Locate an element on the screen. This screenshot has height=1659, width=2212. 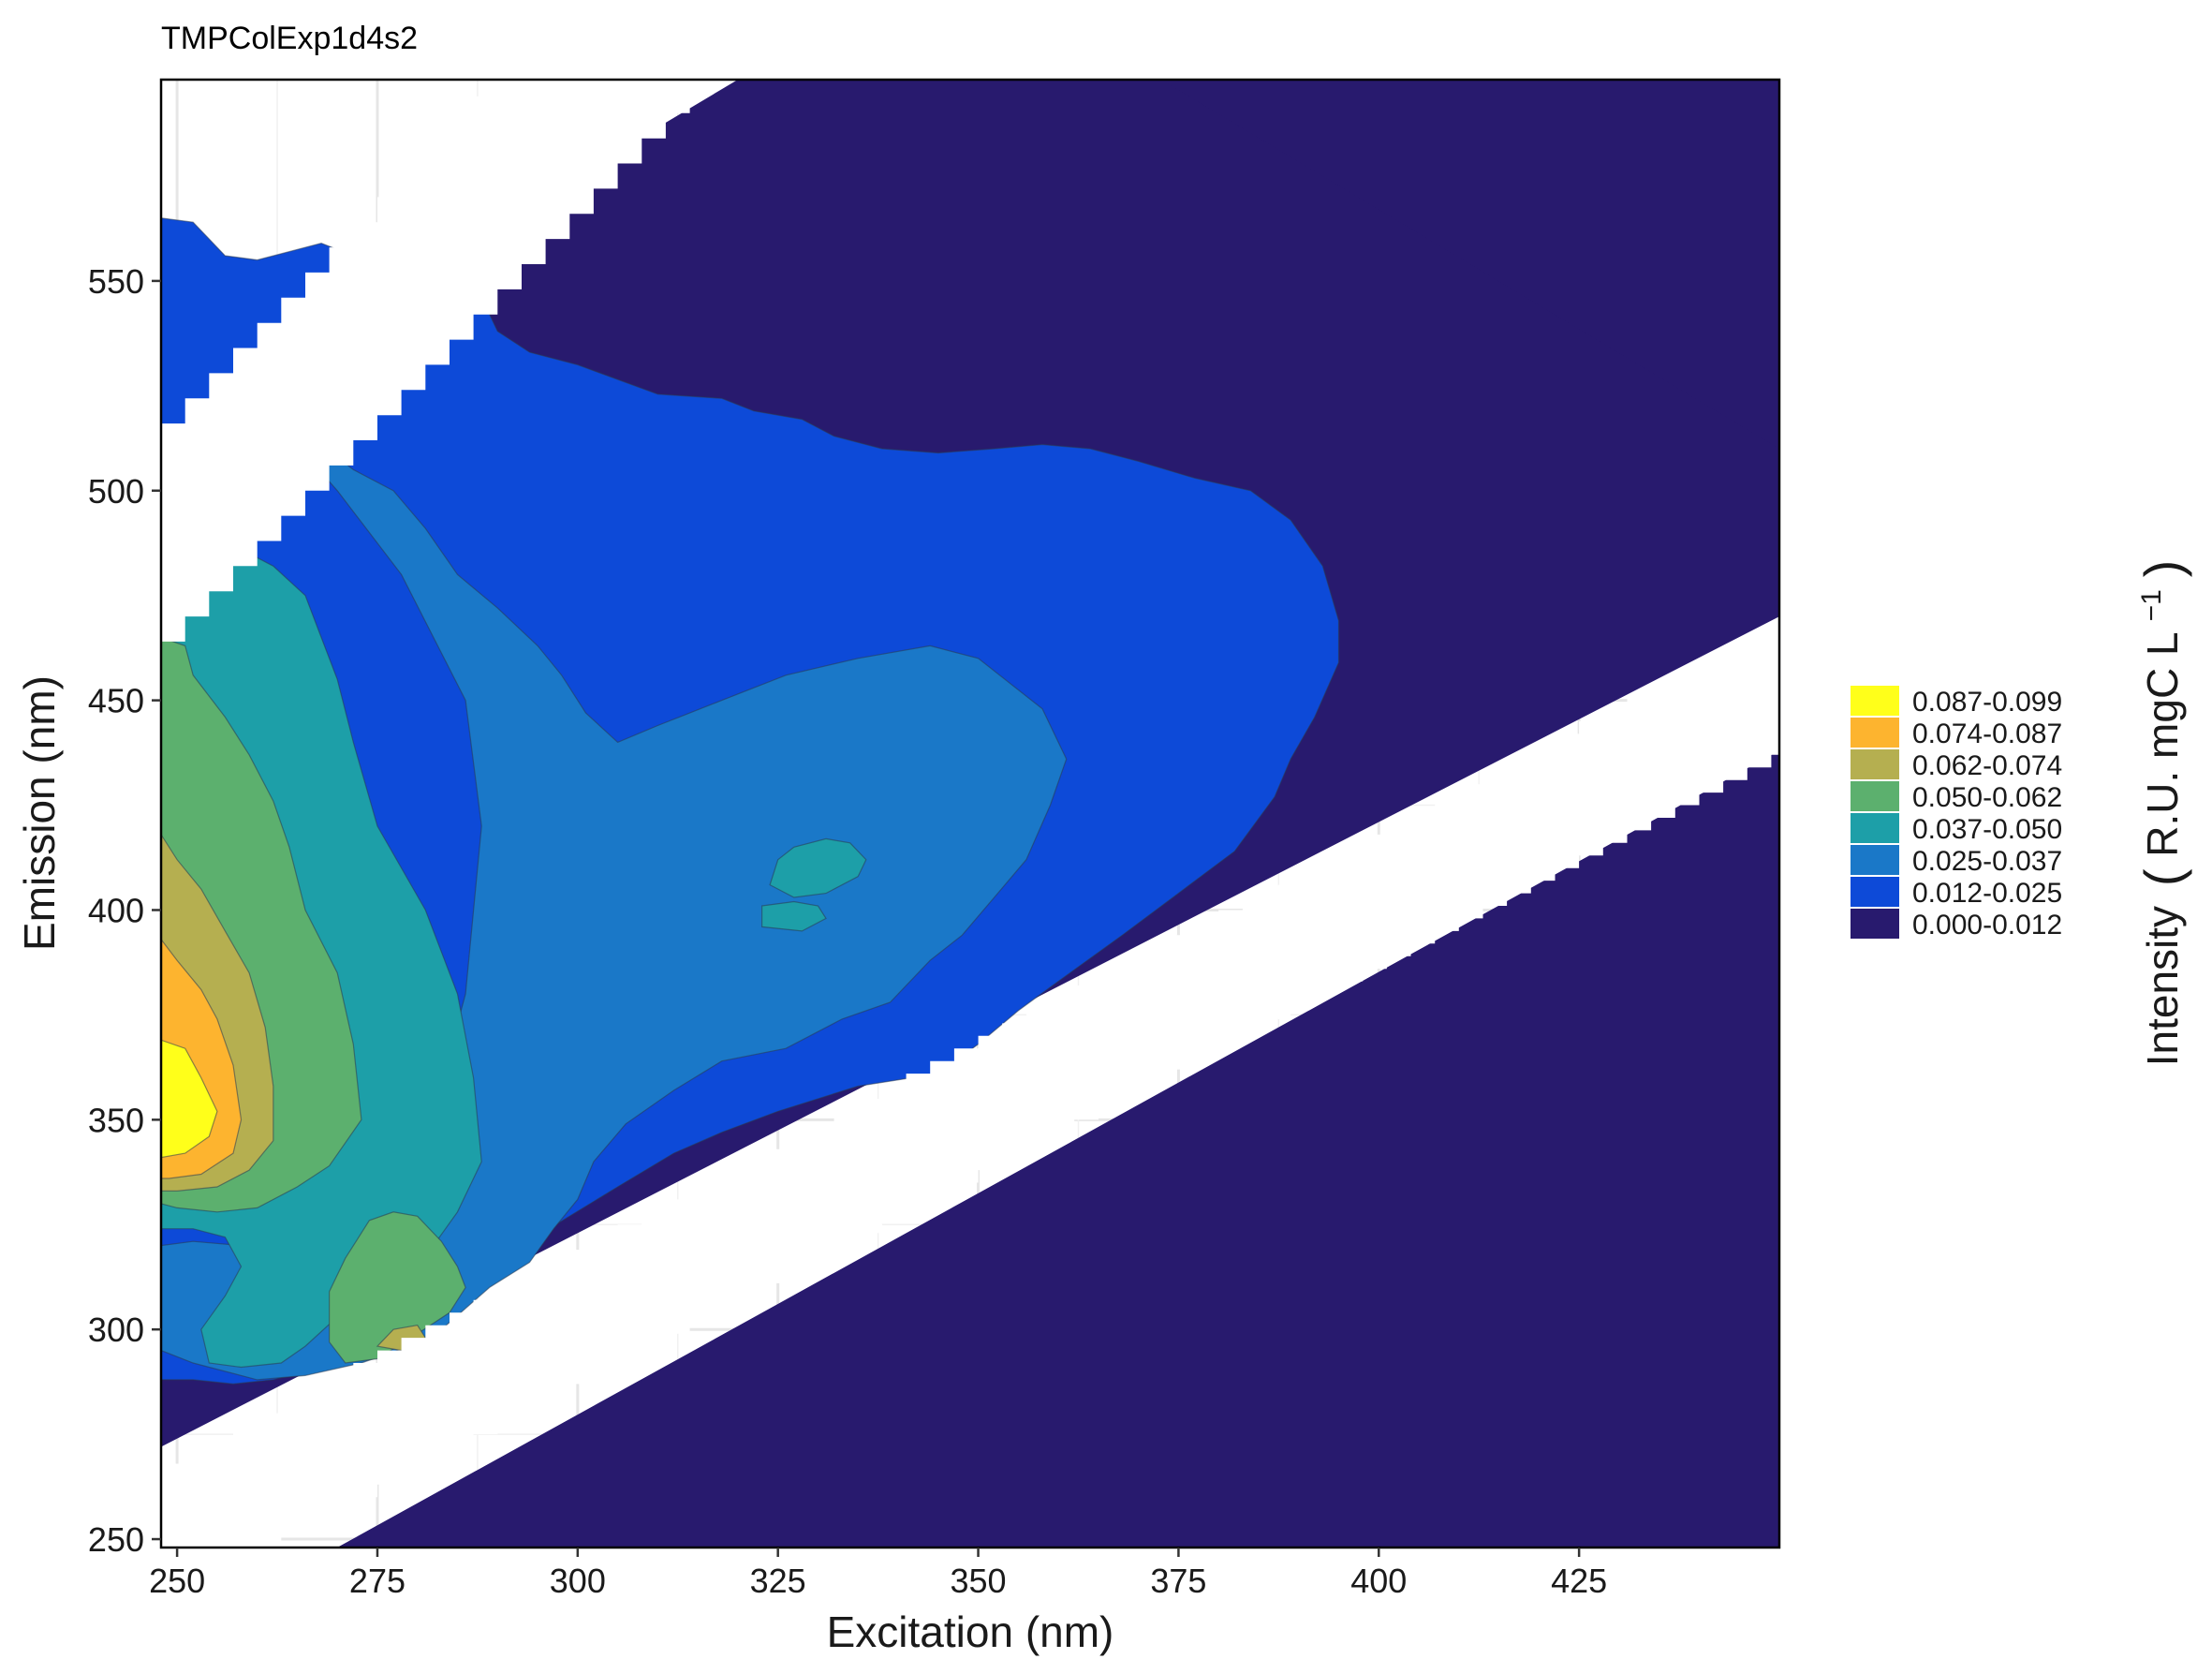
legend-title: Intensity ( R.U. mgC L −1 ) is located at coordinates (2156, 814).